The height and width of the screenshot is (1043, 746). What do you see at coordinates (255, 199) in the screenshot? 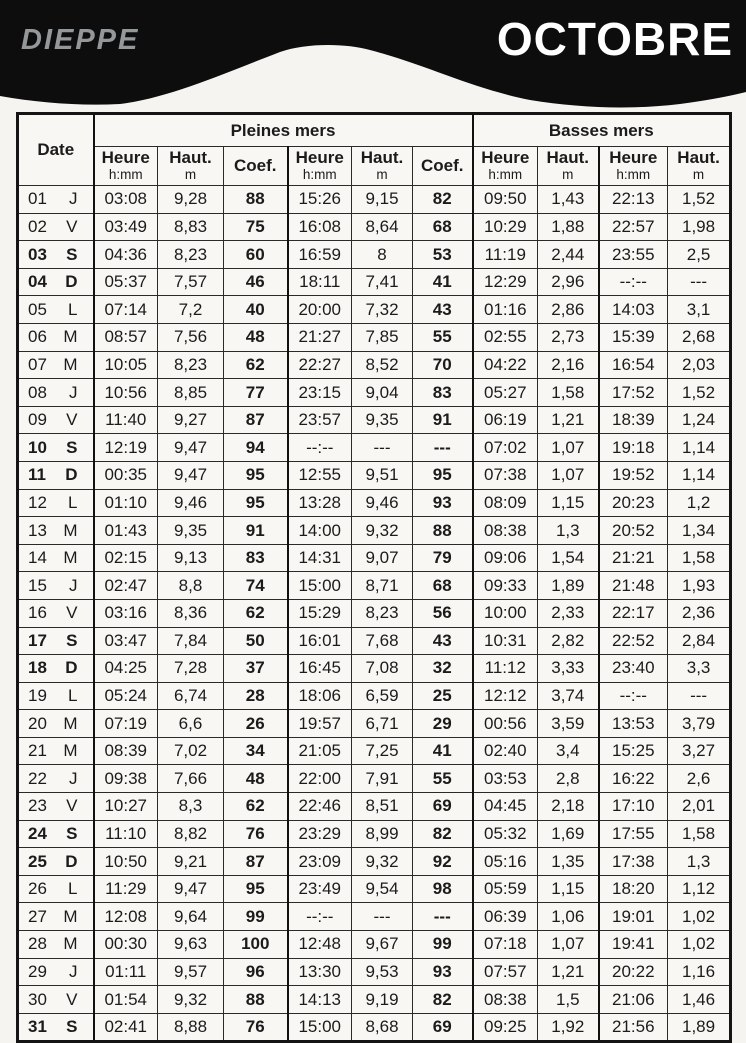
I see `pleine-mer-1-coef: 88` at bounding box center [255, 199].